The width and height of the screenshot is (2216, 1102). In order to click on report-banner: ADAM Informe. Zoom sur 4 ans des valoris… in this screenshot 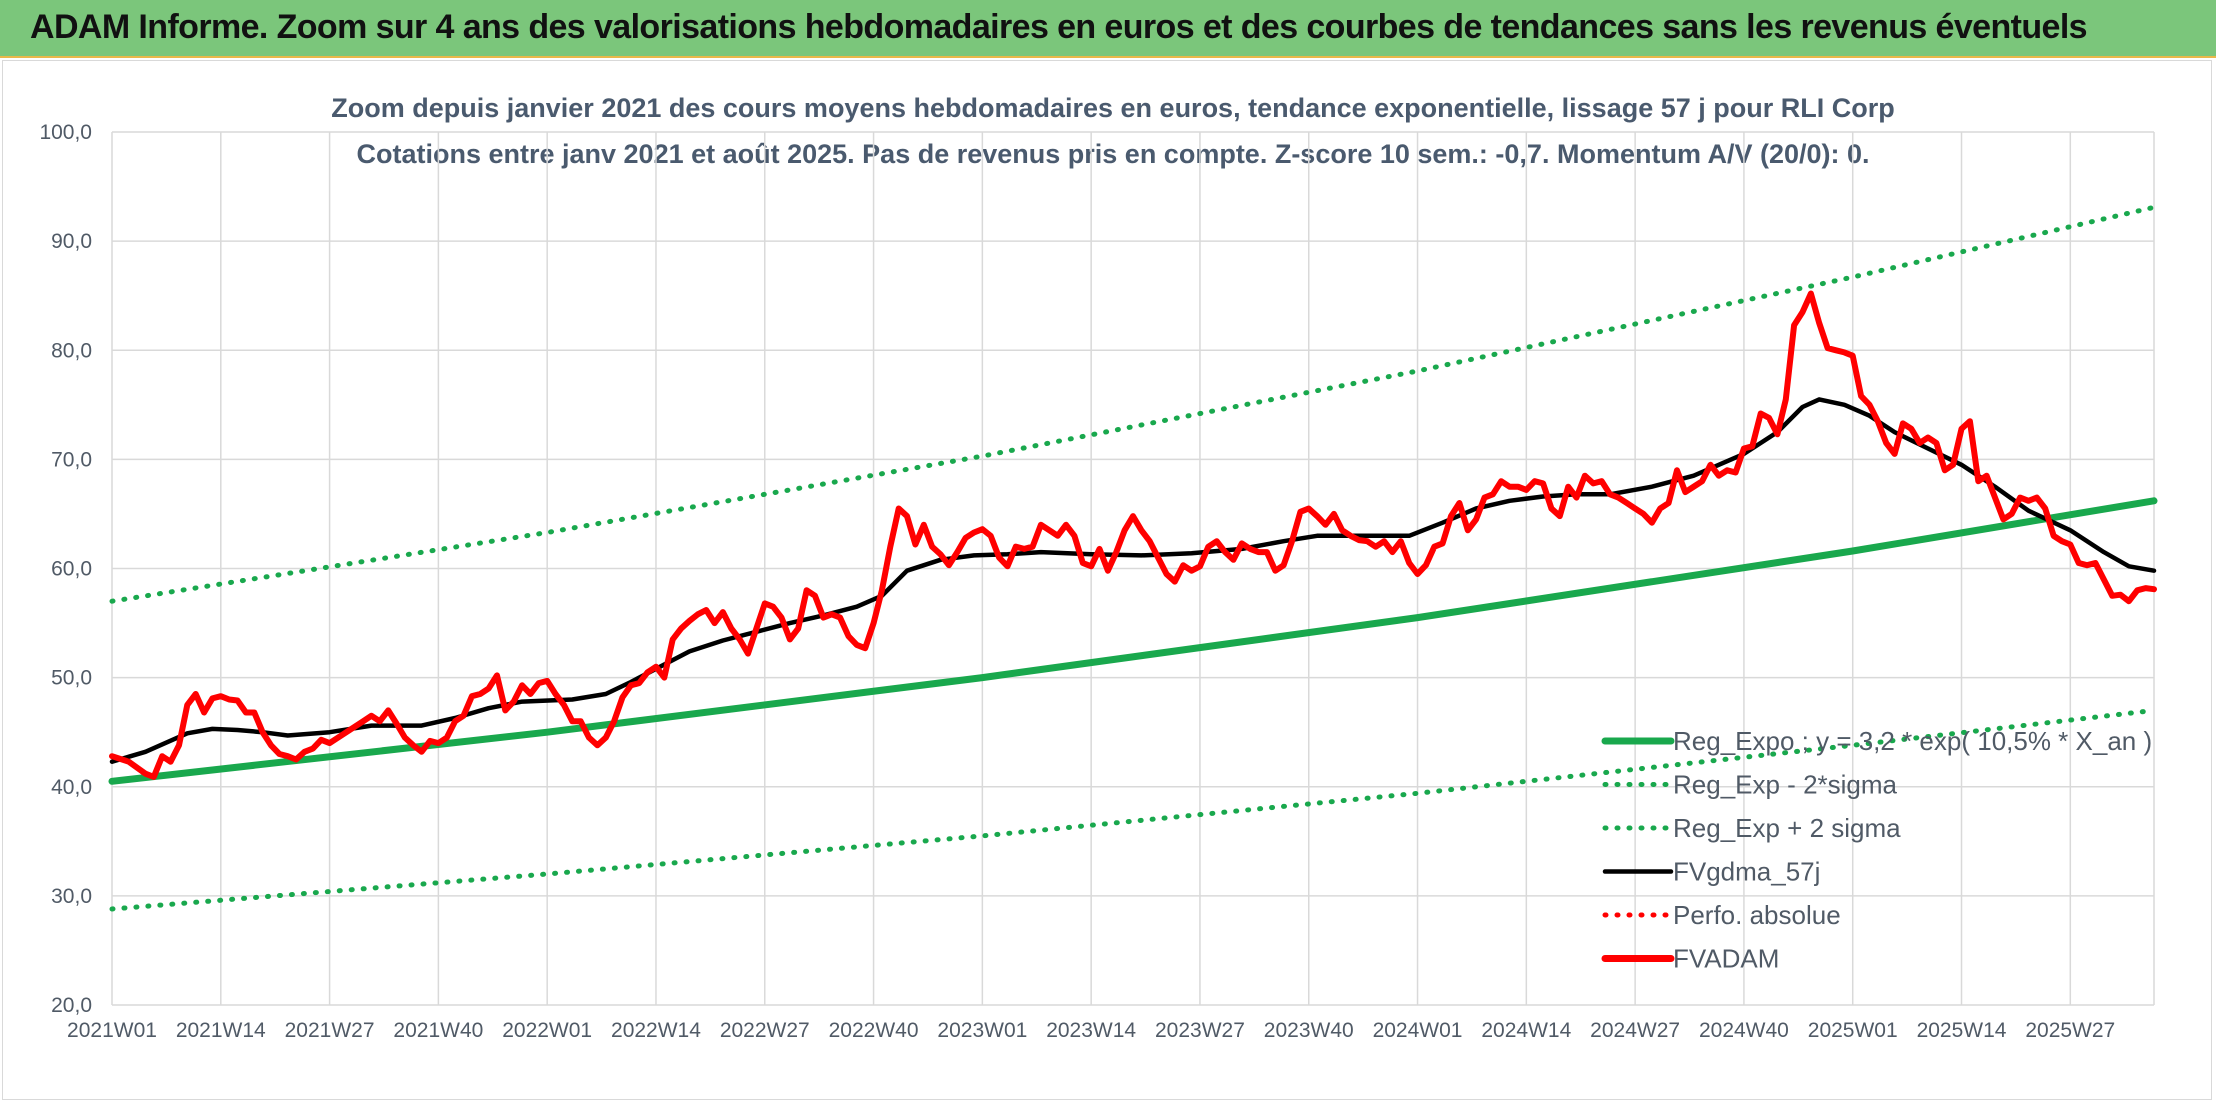, I will do `click(1108, 29)`.